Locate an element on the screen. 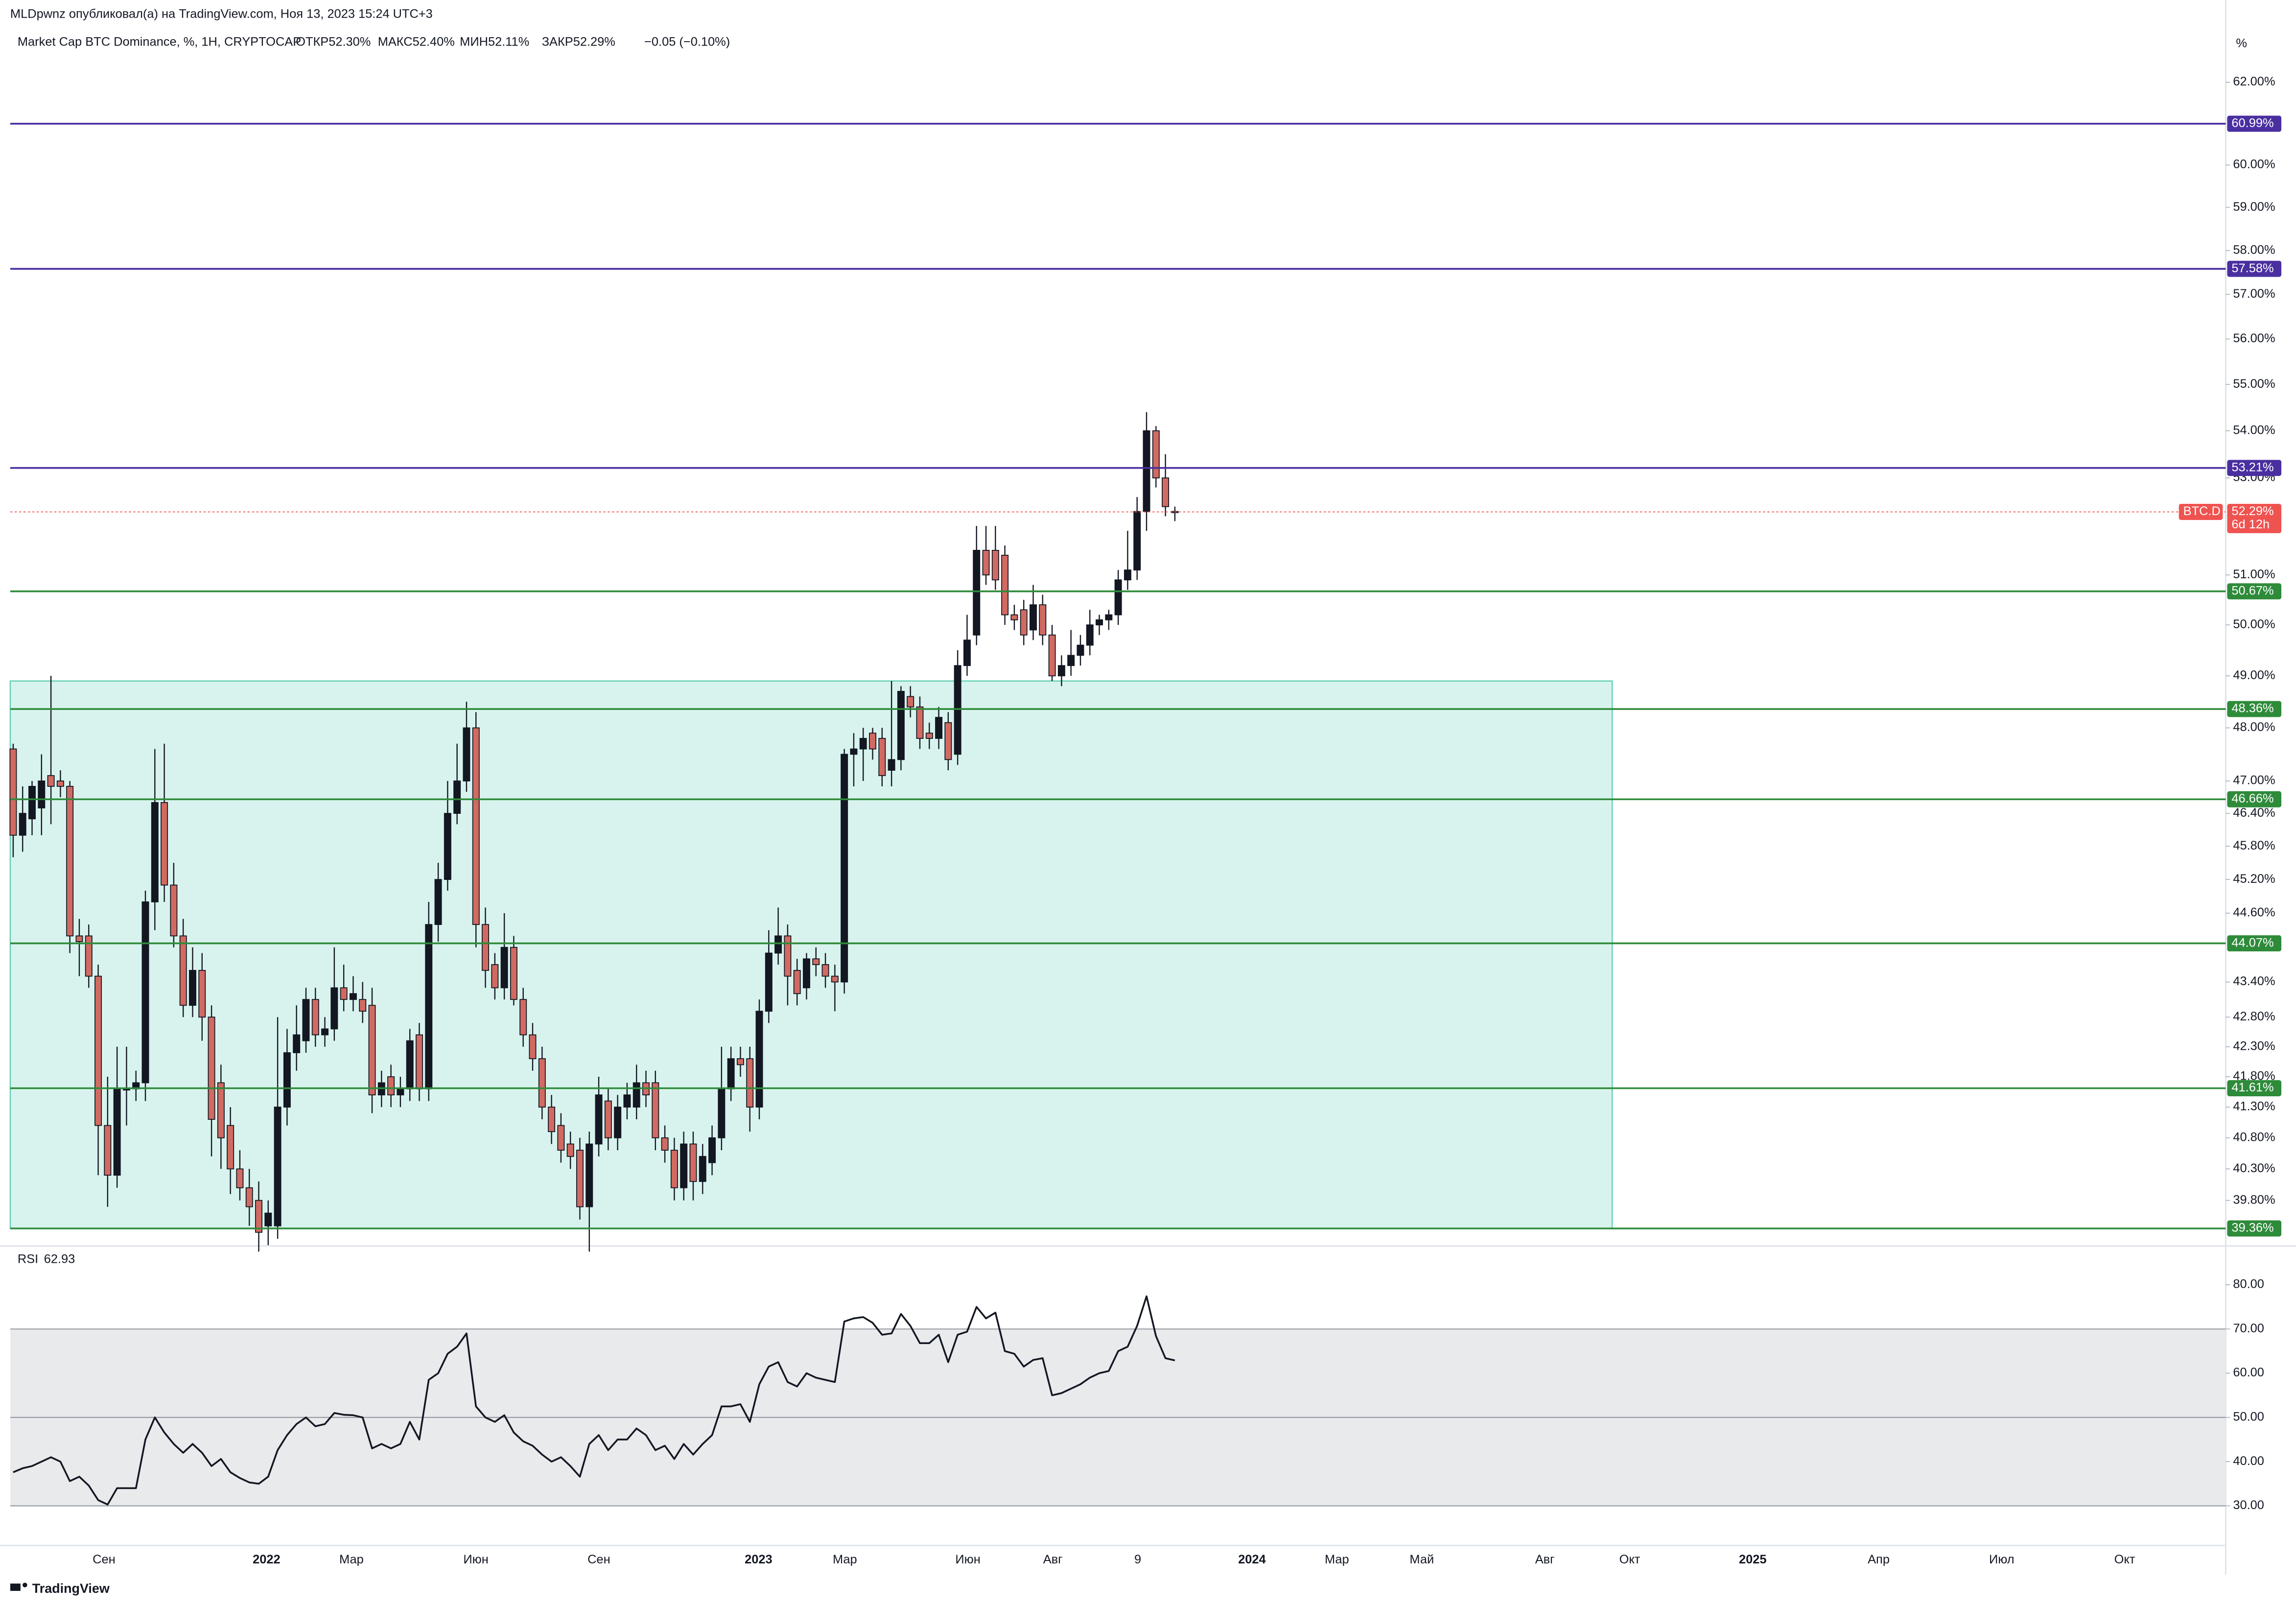 The height and width of the screenshot is (1607, 2296). level-label: 53.21% is located at coordinates (2252, 467).